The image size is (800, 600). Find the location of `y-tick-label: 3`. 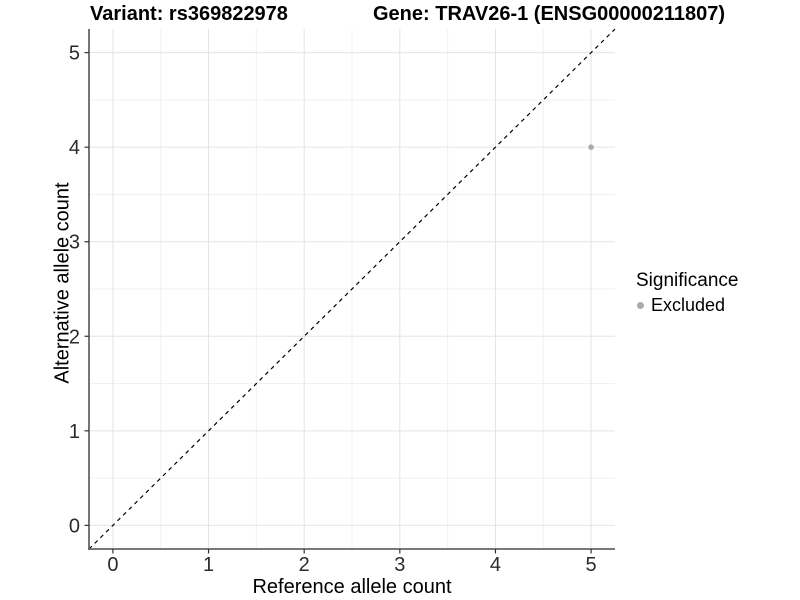

y-tick-label: 3 is located at coordinates (74, 243).